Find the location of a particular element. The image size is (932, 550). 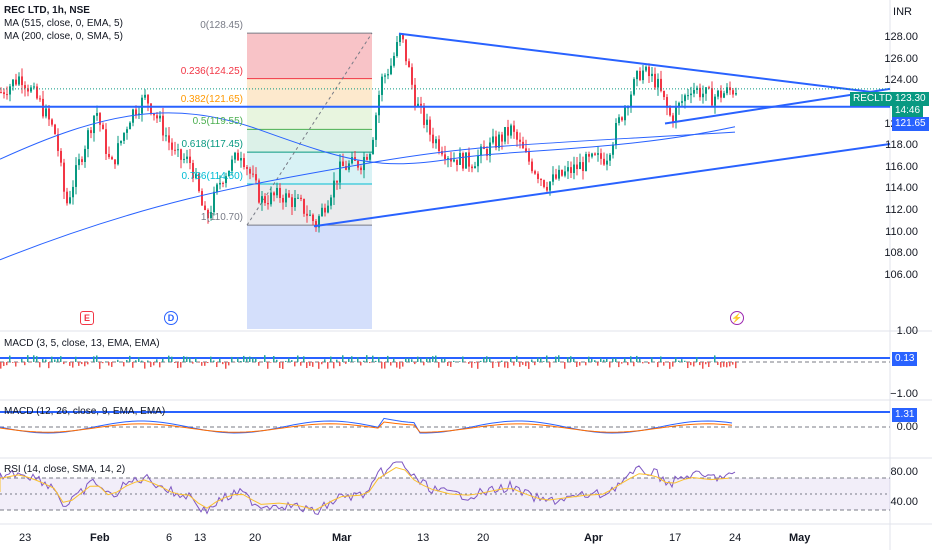

lower-trendline is located at coordinates (602, 185).